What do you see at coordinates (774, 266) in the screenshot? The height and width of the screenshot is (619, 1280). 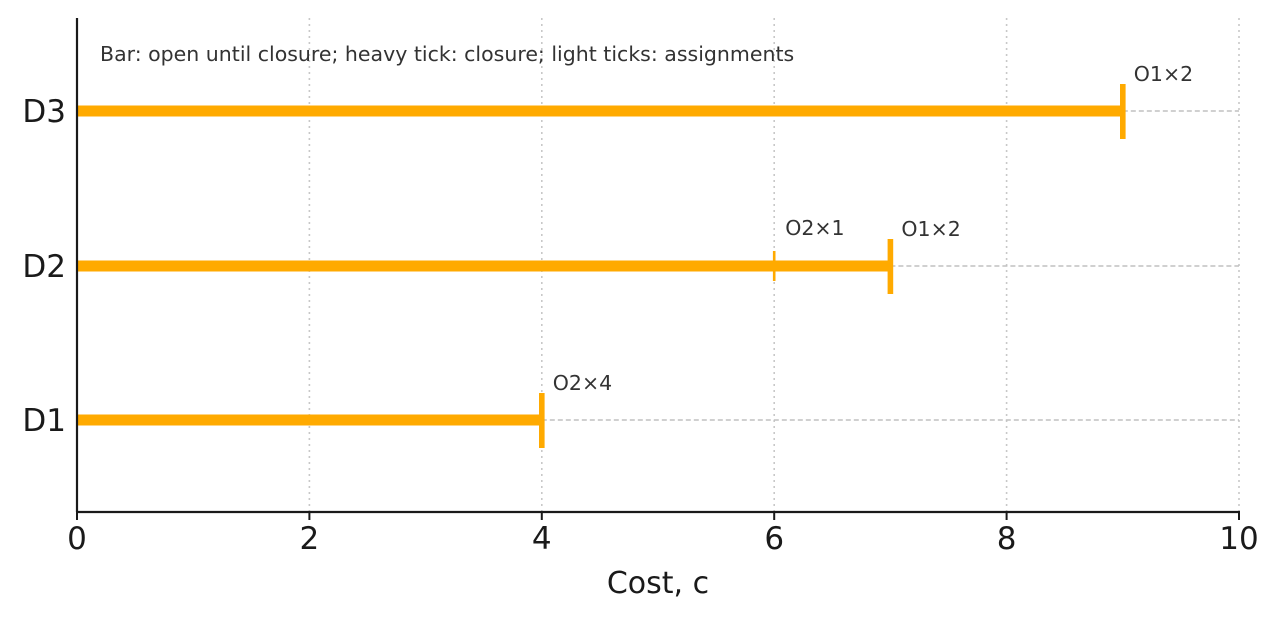 I see `assignment-tick` at bounding box center [774, 266].